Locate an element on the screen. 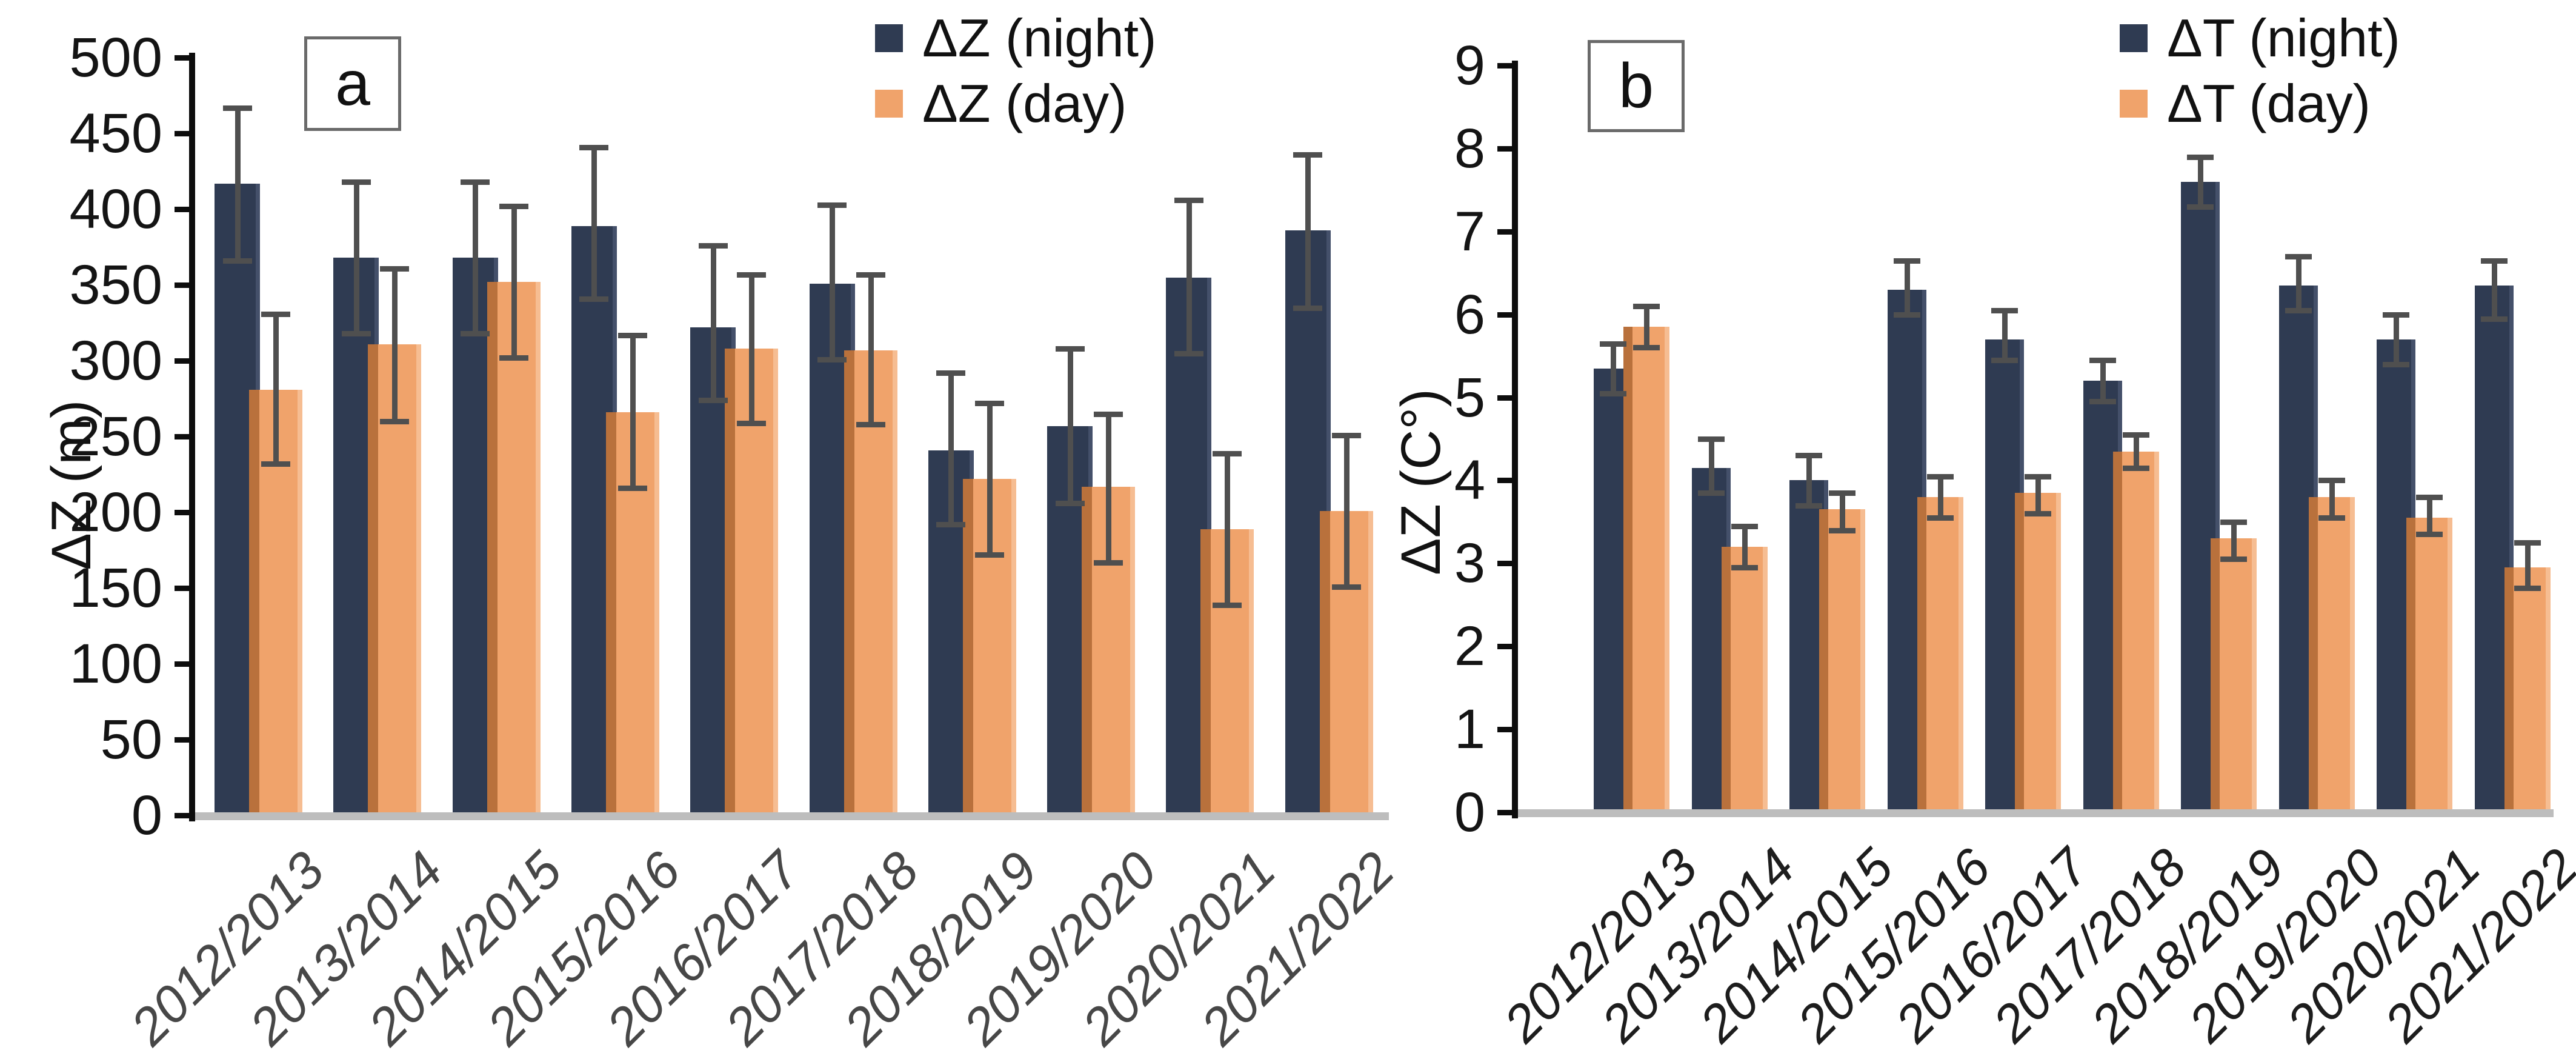  panel-label-box-a: a is located at coordinates (352, 83).